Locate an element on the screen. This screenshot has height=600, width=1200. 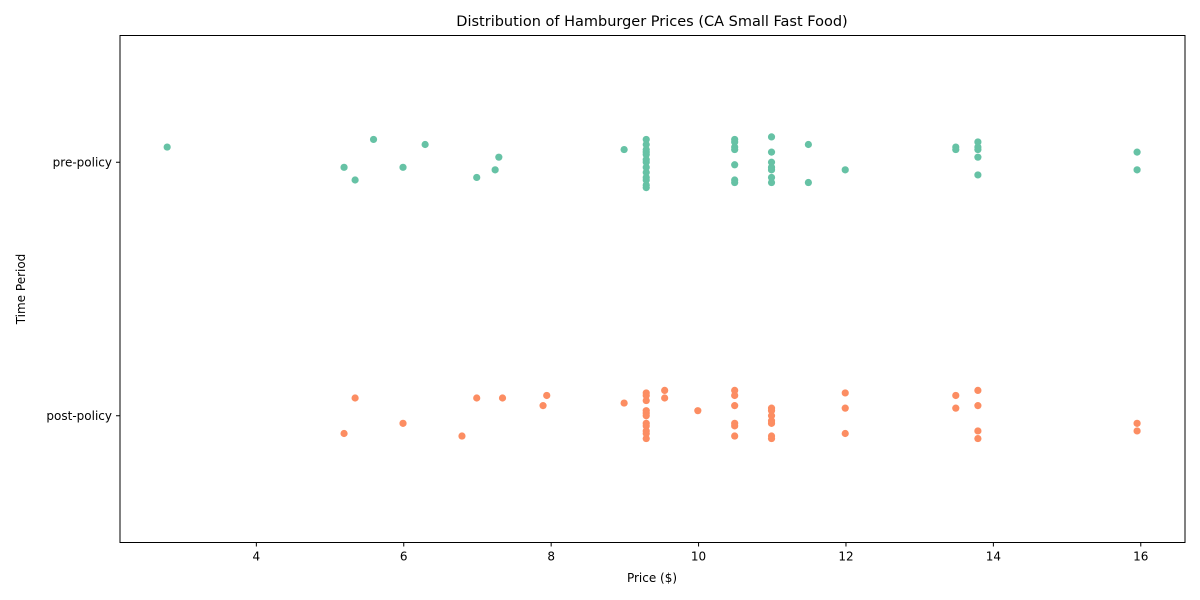
y-axis-title: Time Period is located at coordinates (21, 290).